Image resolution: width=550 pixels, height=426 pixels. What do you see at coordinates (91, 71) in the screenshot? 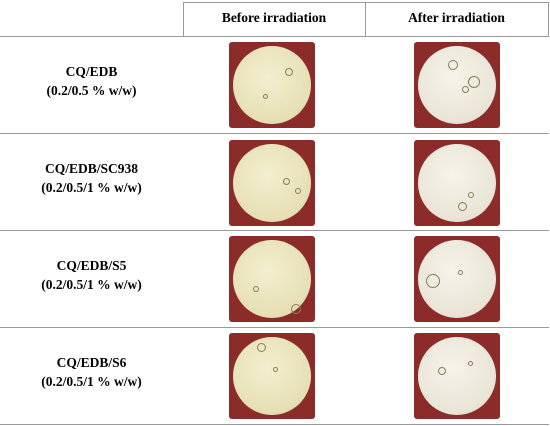
I see `sample-name: CQ/EDB` at bounding box center [91, 71].